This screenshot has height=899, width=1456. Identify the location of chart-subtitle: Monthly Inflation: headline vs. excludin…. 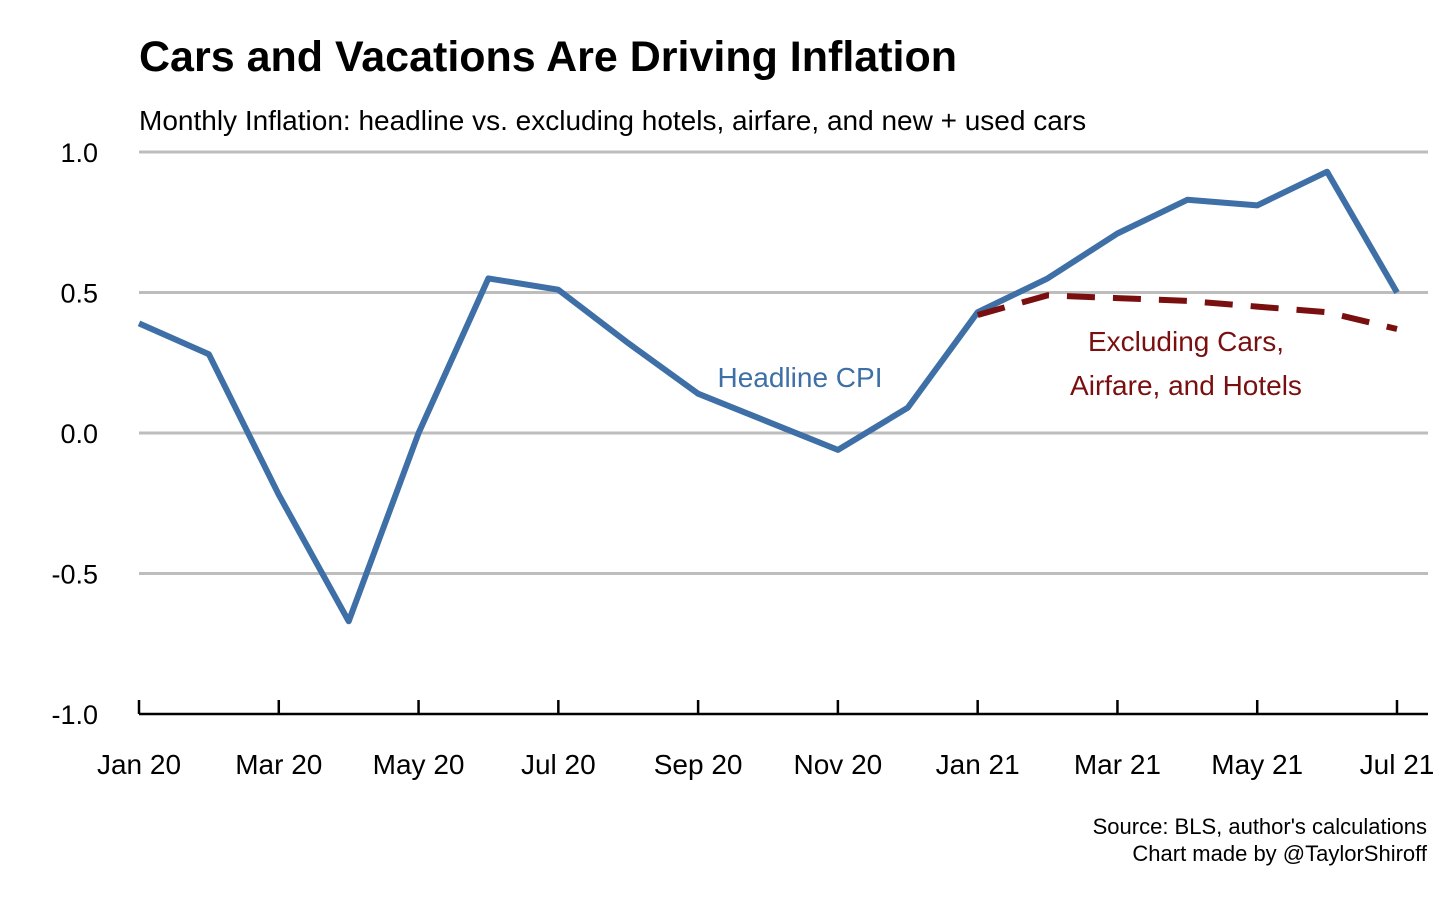
(612, 120).